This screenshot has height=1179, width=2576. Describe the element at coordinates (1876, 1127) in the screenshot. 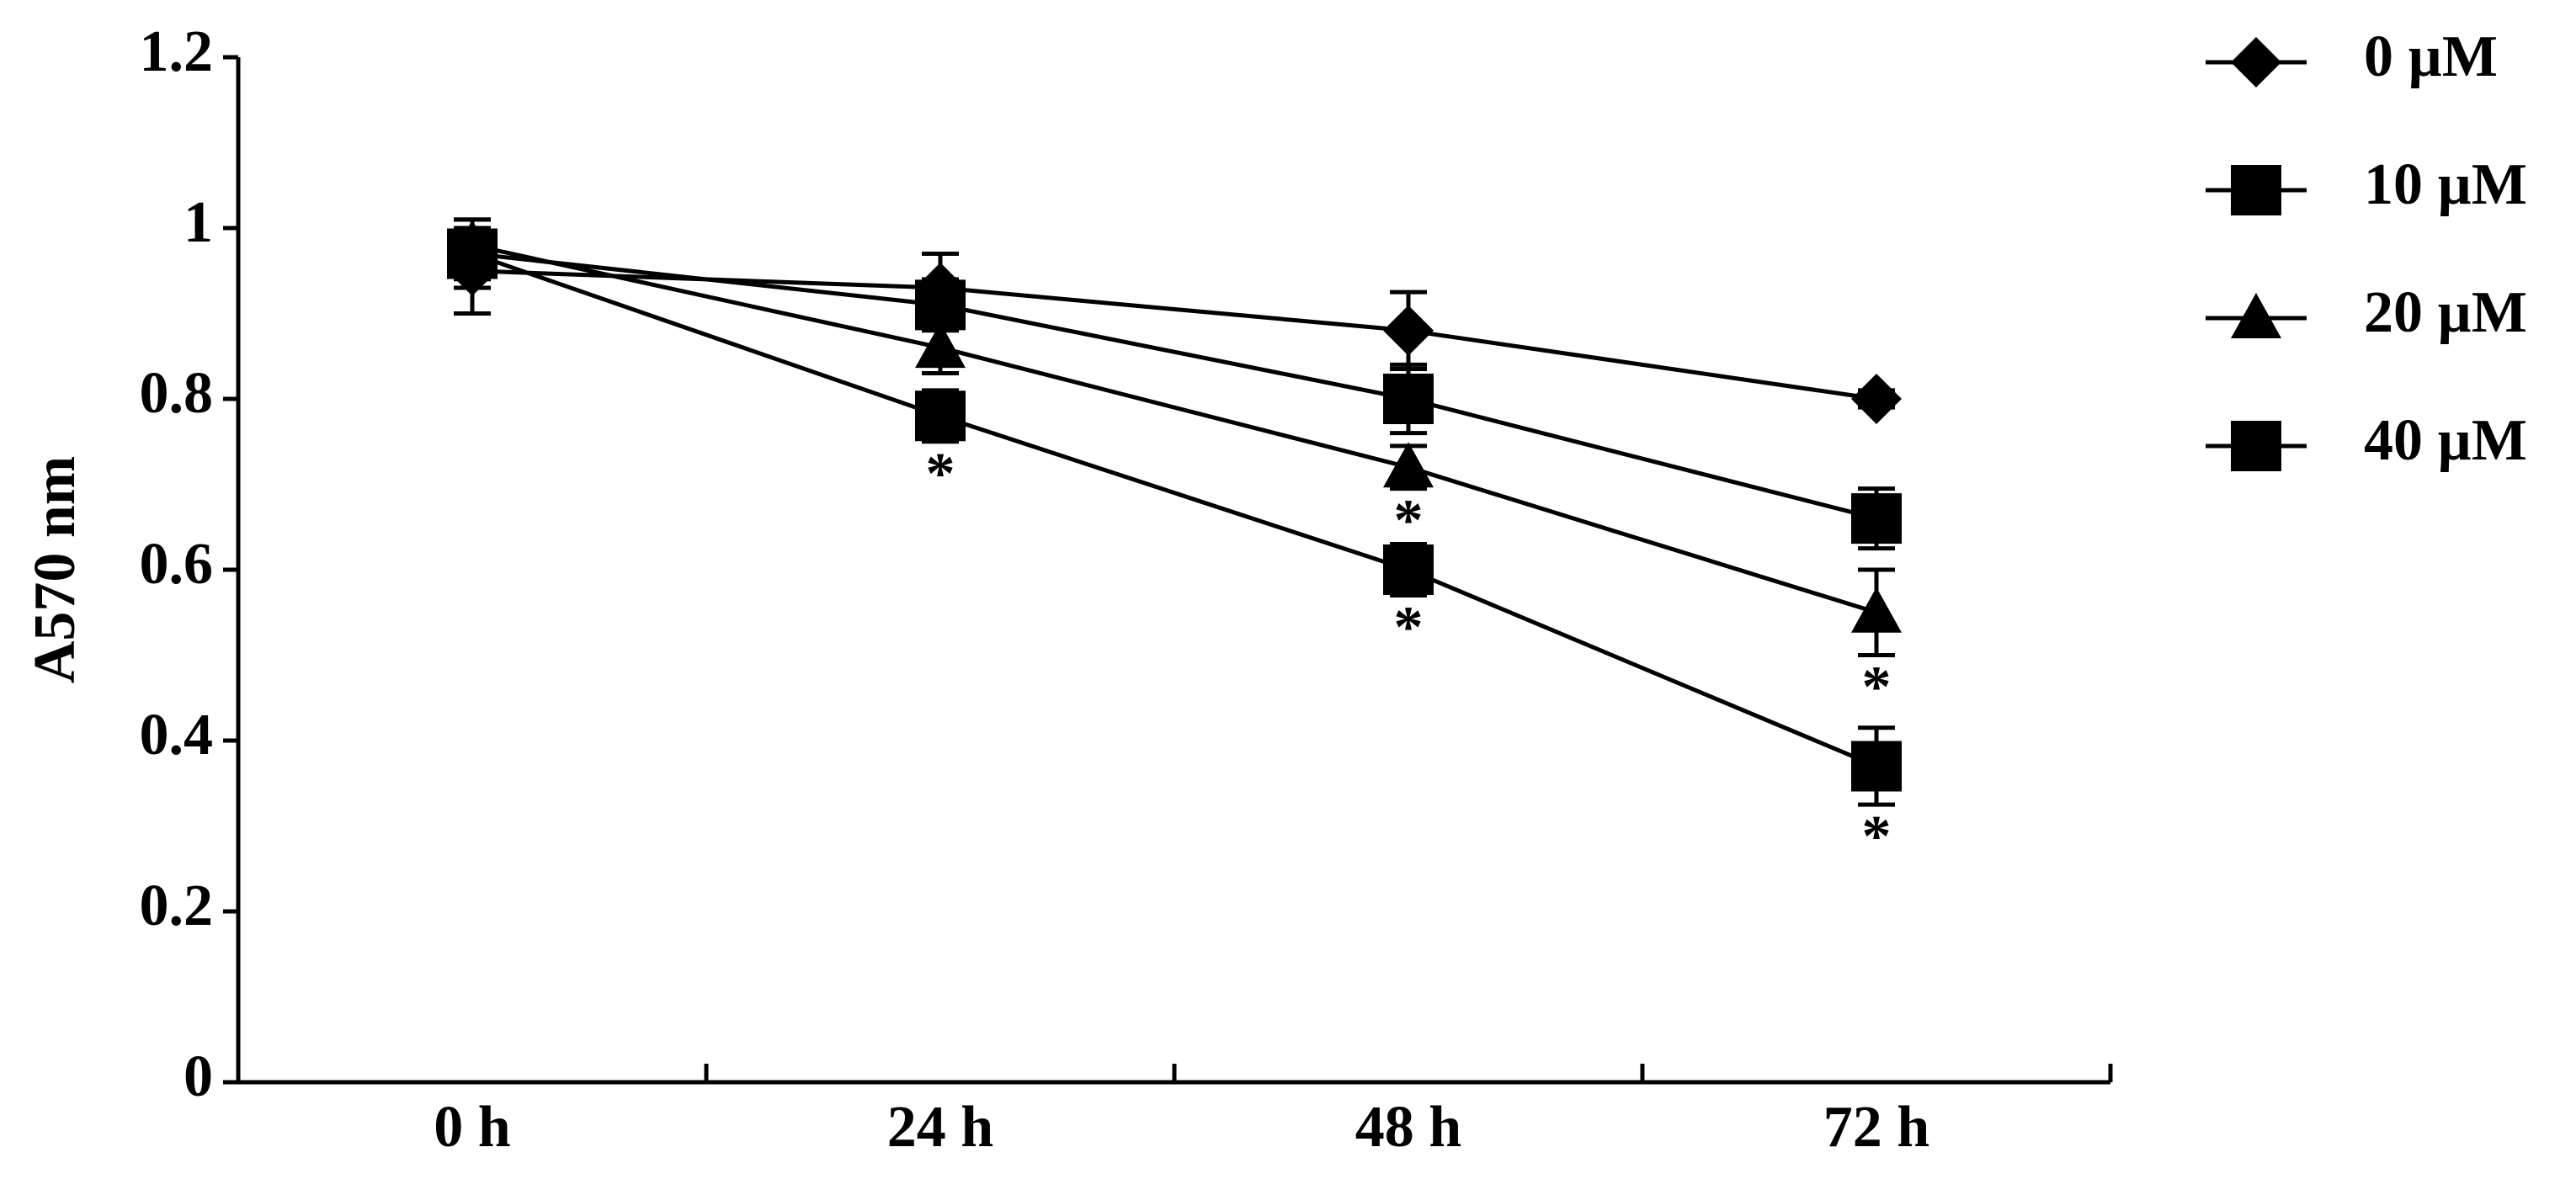

I see `x-tick-label: 72 h` at that location.